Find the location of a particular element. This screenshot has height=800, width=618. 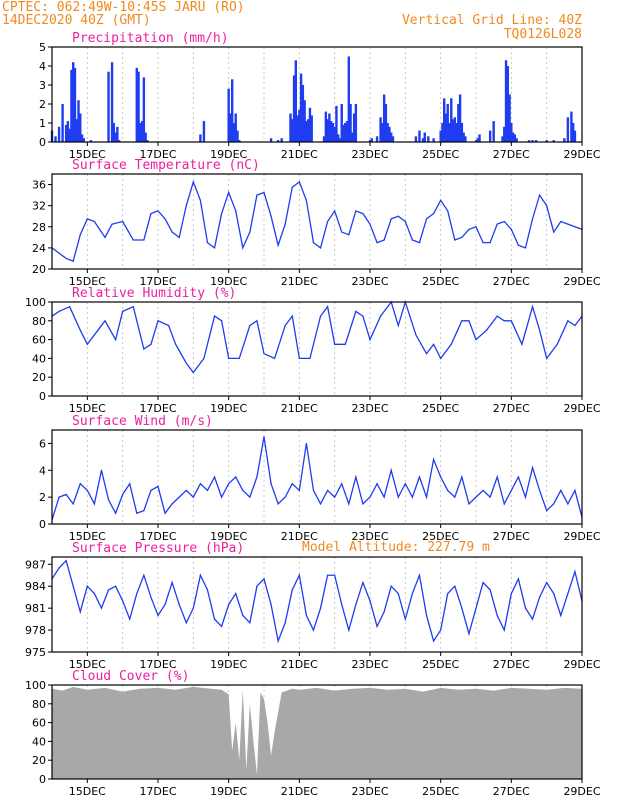

panel-frame is located at coordinates (317, 221).